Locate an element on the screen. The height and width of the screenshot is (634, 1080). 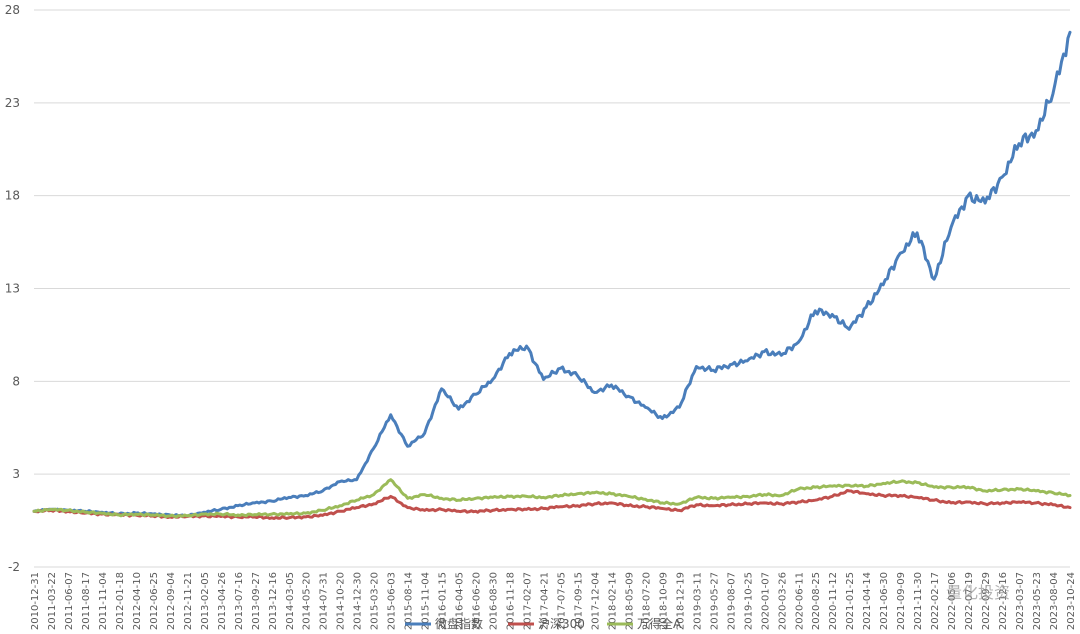
x-tick-label: 2016-01-15 is located at coordinates (443, 601).